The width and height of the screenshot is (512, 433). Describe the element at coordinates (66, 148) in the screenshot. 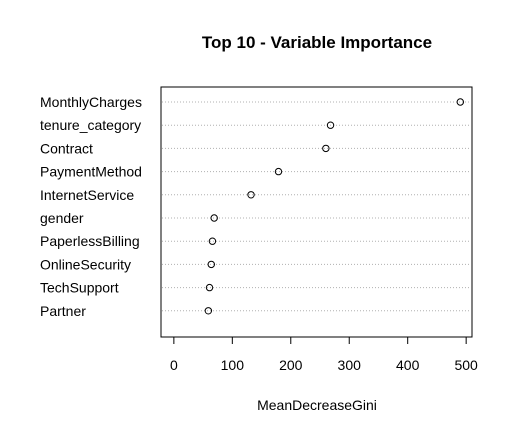

I see `variable-label: Contract` at that location.